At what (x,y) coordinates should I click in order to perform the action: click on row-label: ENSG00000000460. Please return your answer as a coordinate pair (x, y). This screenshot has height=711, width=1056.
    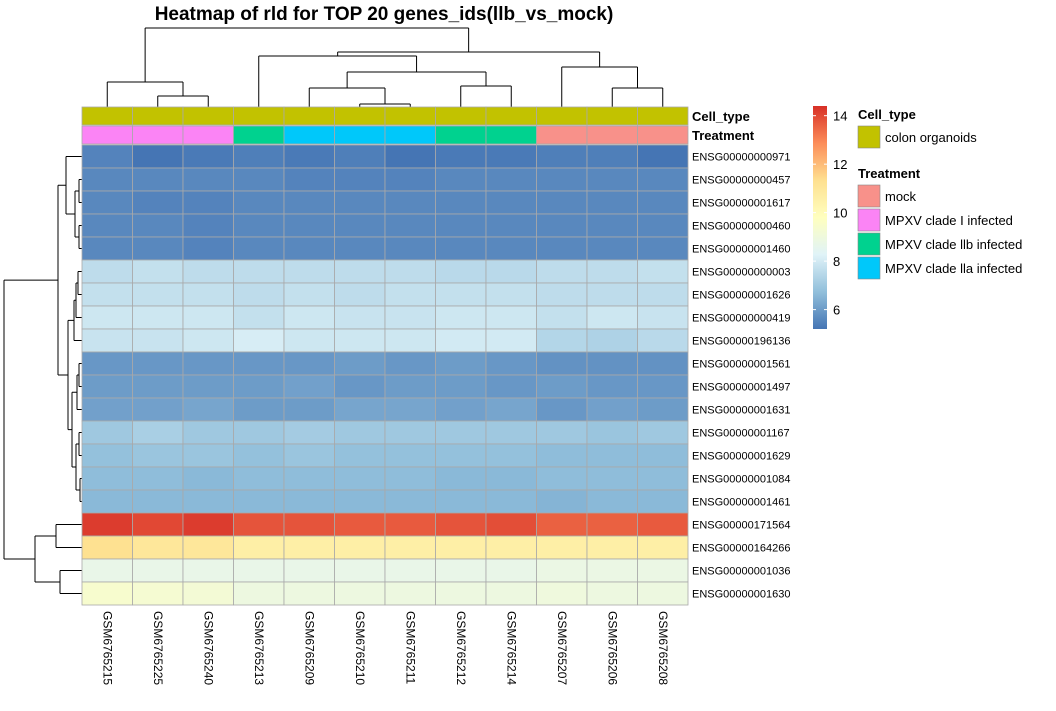
    Looking at the image, I should click on (741, 227).